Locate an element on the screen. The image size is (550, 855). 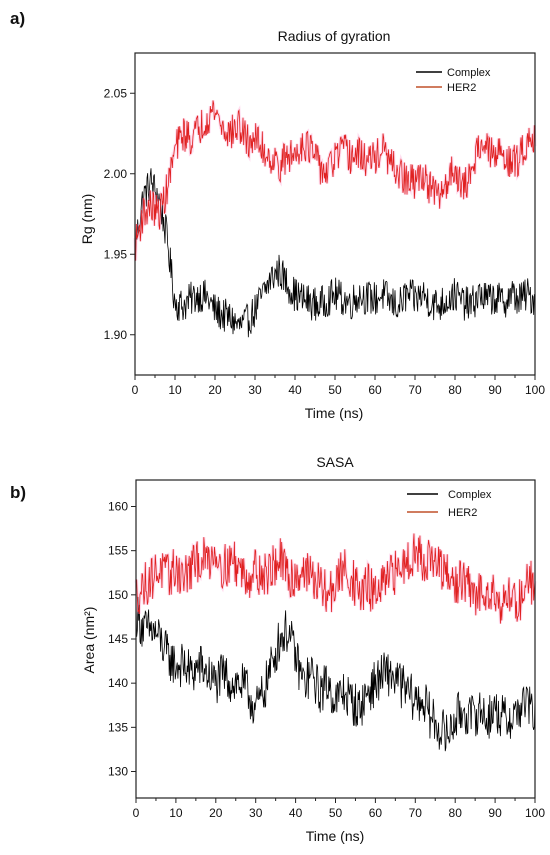
panel-a-x-tick-label: 90 is located at coordinates (495, 390).